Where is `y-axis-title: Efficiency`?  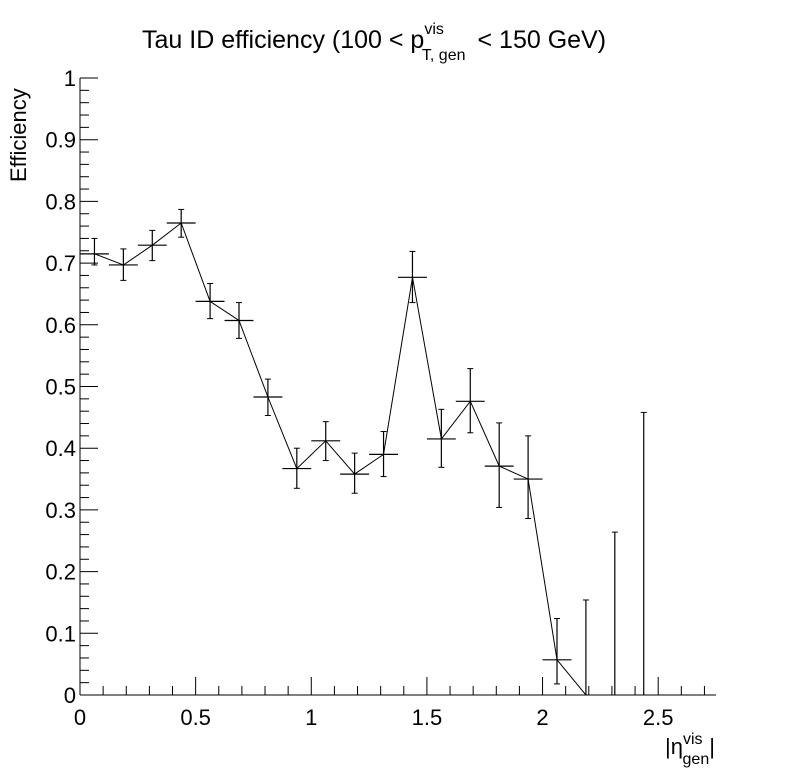
y-axis-title: Efficiency is located at coordinates (18, 135).